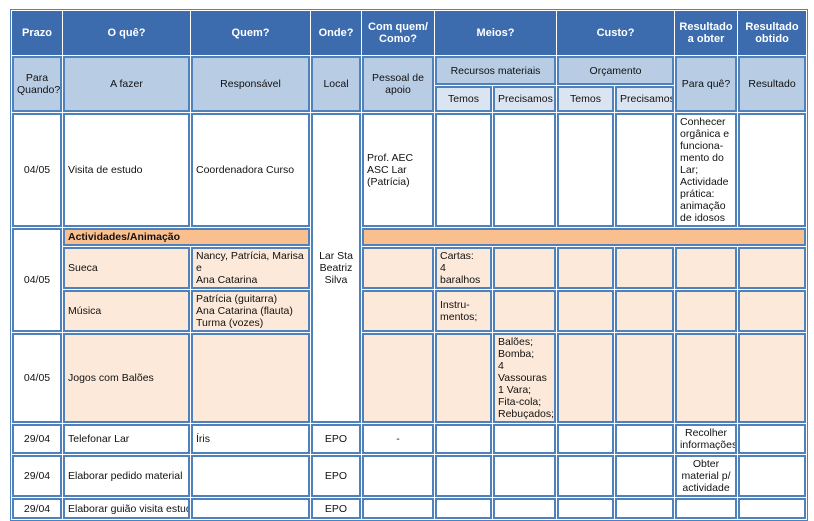 This screenshot has height=521, width=814. I want to click on col-header-onde: Onde?, so click(336, 33).